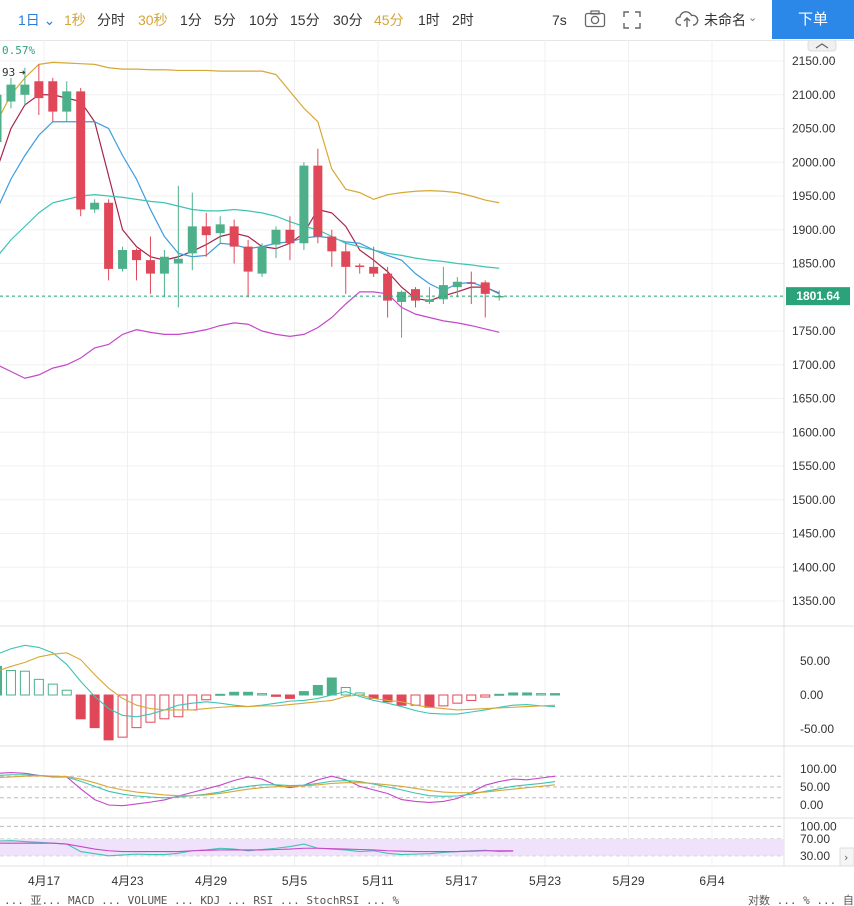 The height and width of the screenshot is (906, 854). Describe the element at coordinates (127, 881) in the screenshot. I see `x-tick-label: 4月23` at that location.